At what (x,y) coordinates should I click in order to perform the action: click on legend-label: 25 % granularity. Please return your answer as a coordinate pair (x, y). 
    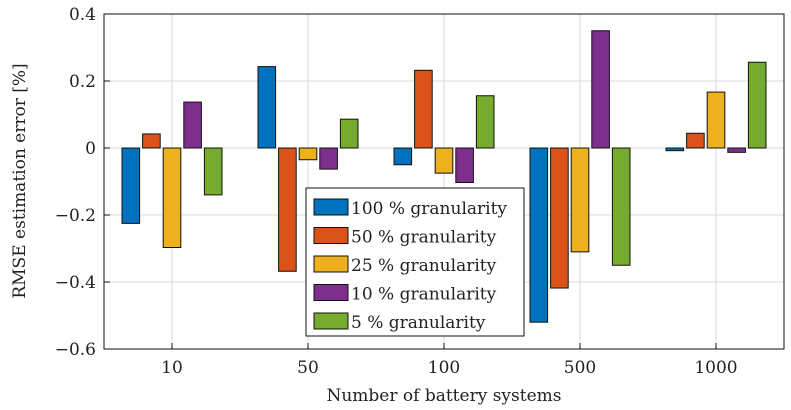
    Looking at the image, I should click on (424, 266).